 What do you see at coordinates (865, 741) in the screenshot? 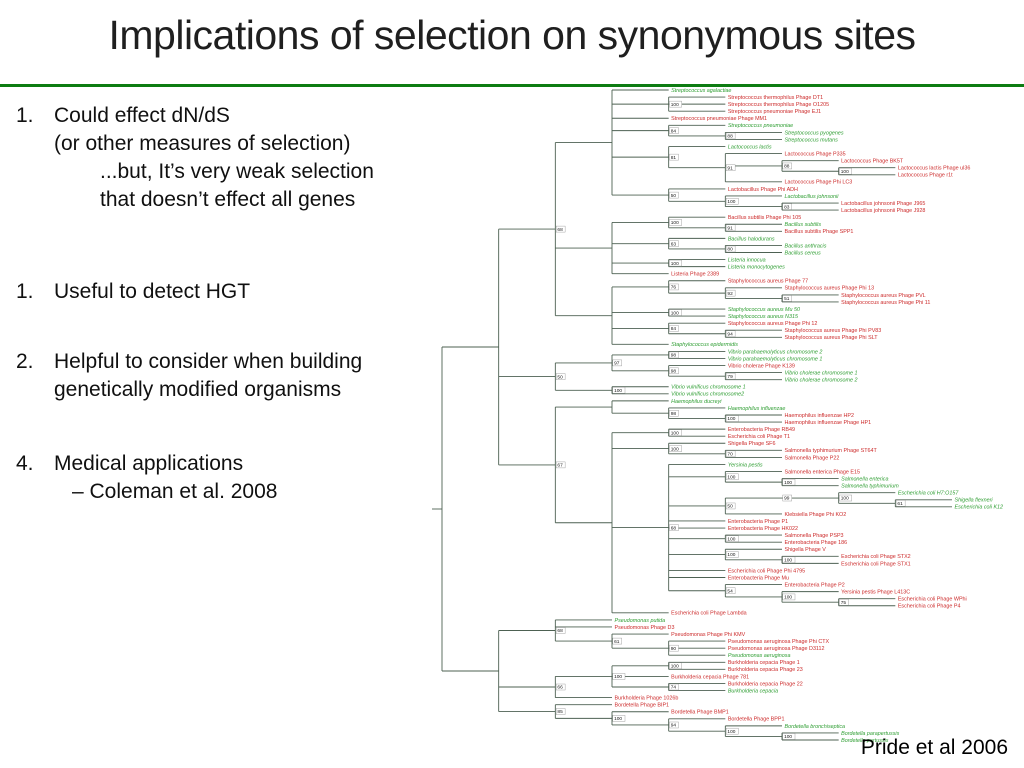
I see `taxon-label: Bordetella pertussis` at bounding box center [865, 741].